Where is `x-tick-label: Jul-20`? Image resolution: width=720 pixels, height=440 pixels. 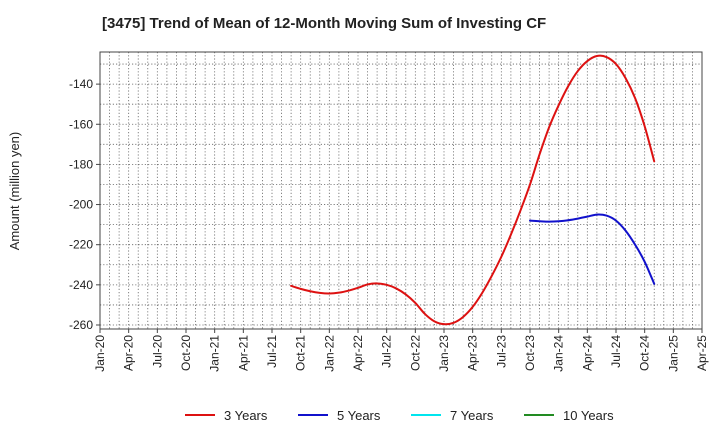
x-tick-label: Jul-20 is located at coordinates (157, 351).